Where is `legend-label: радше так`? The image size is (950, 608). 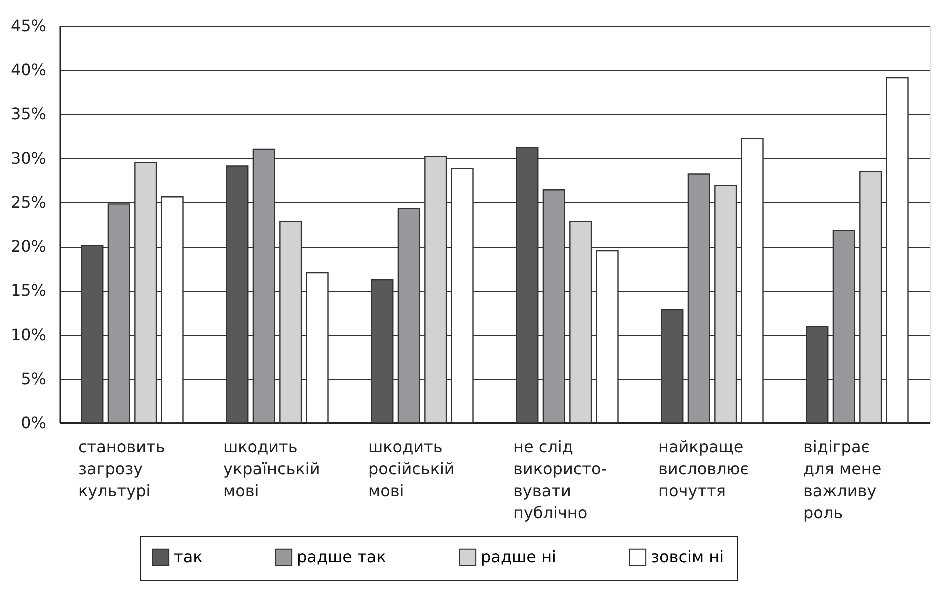
legend-label: радше так is located at coordinates (342, 556).